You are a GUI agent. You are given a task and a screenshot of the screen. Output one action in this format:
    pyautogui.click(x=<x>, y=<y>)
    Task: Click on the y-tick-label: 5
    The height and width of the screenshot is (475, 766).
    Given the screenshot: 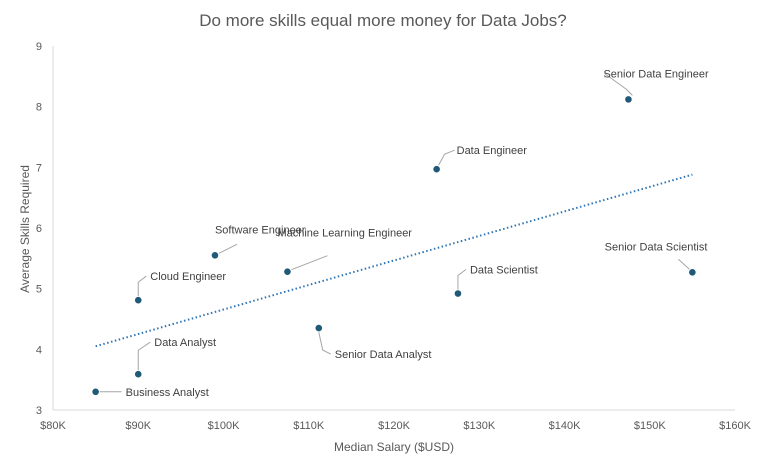 What is the action you would take?
    pyautogui.click(x=39, y=290)
    